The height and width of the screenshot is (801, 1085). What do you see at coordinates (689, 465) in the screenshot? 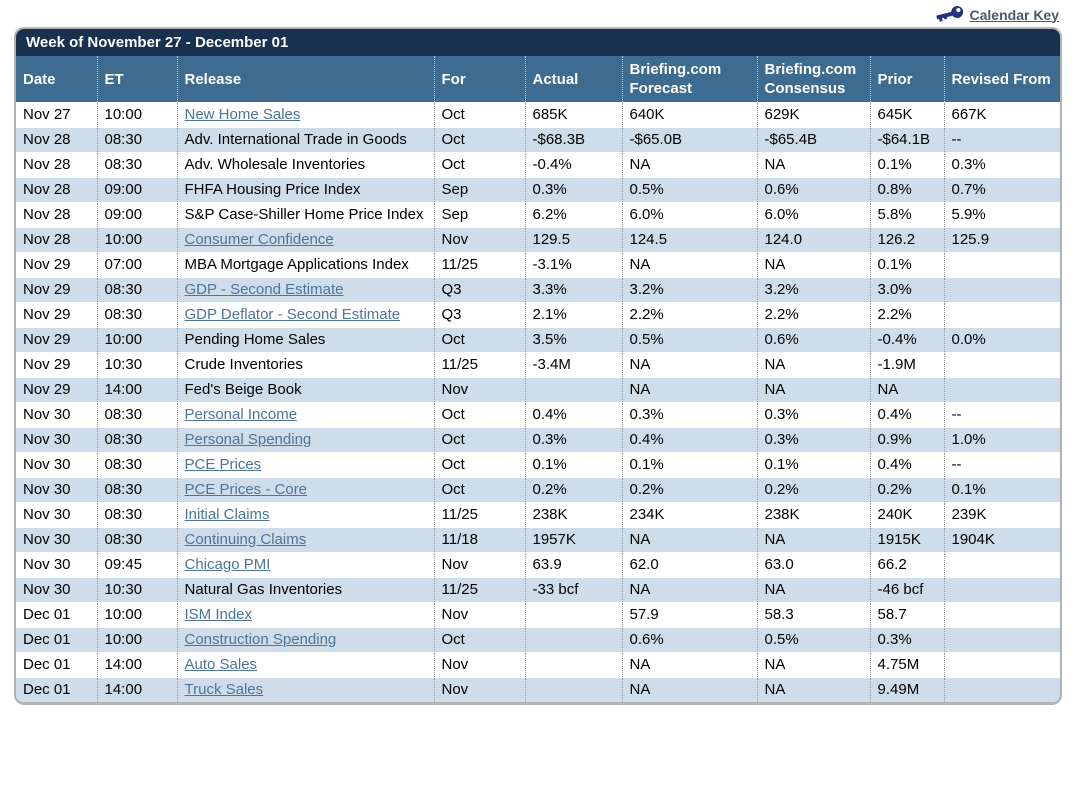
I see `forecast-cell: 0.1%` at bounding box center [689, 465].